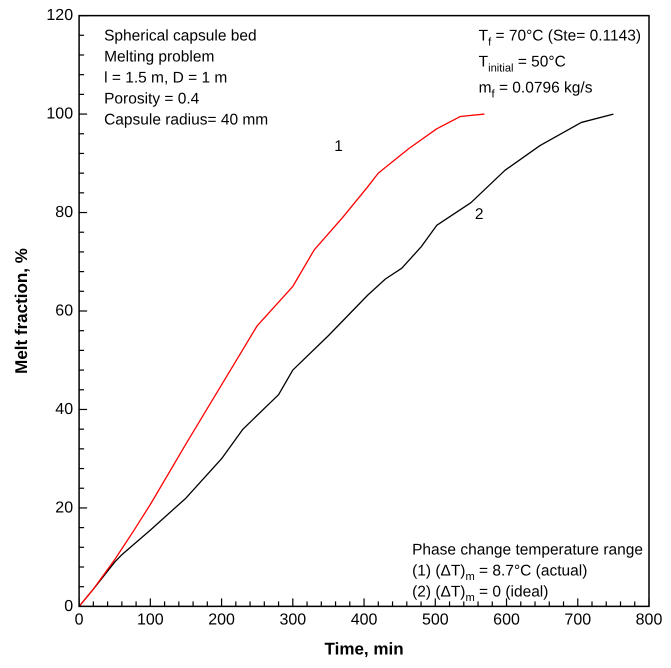 The width and height of the screenshot is (671, 668). I want to click on x-tick-label: 200, so click(222, 619).